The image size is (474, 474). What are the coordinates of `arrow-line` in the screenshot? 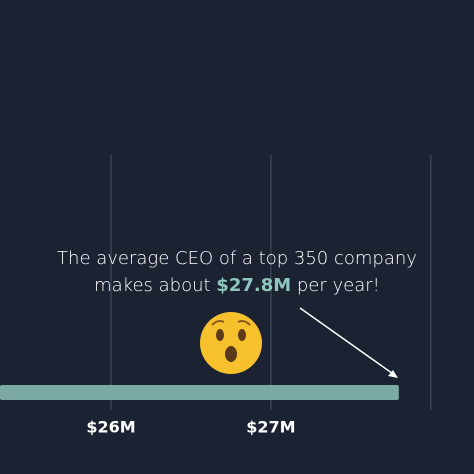 It's located at (348, 342).